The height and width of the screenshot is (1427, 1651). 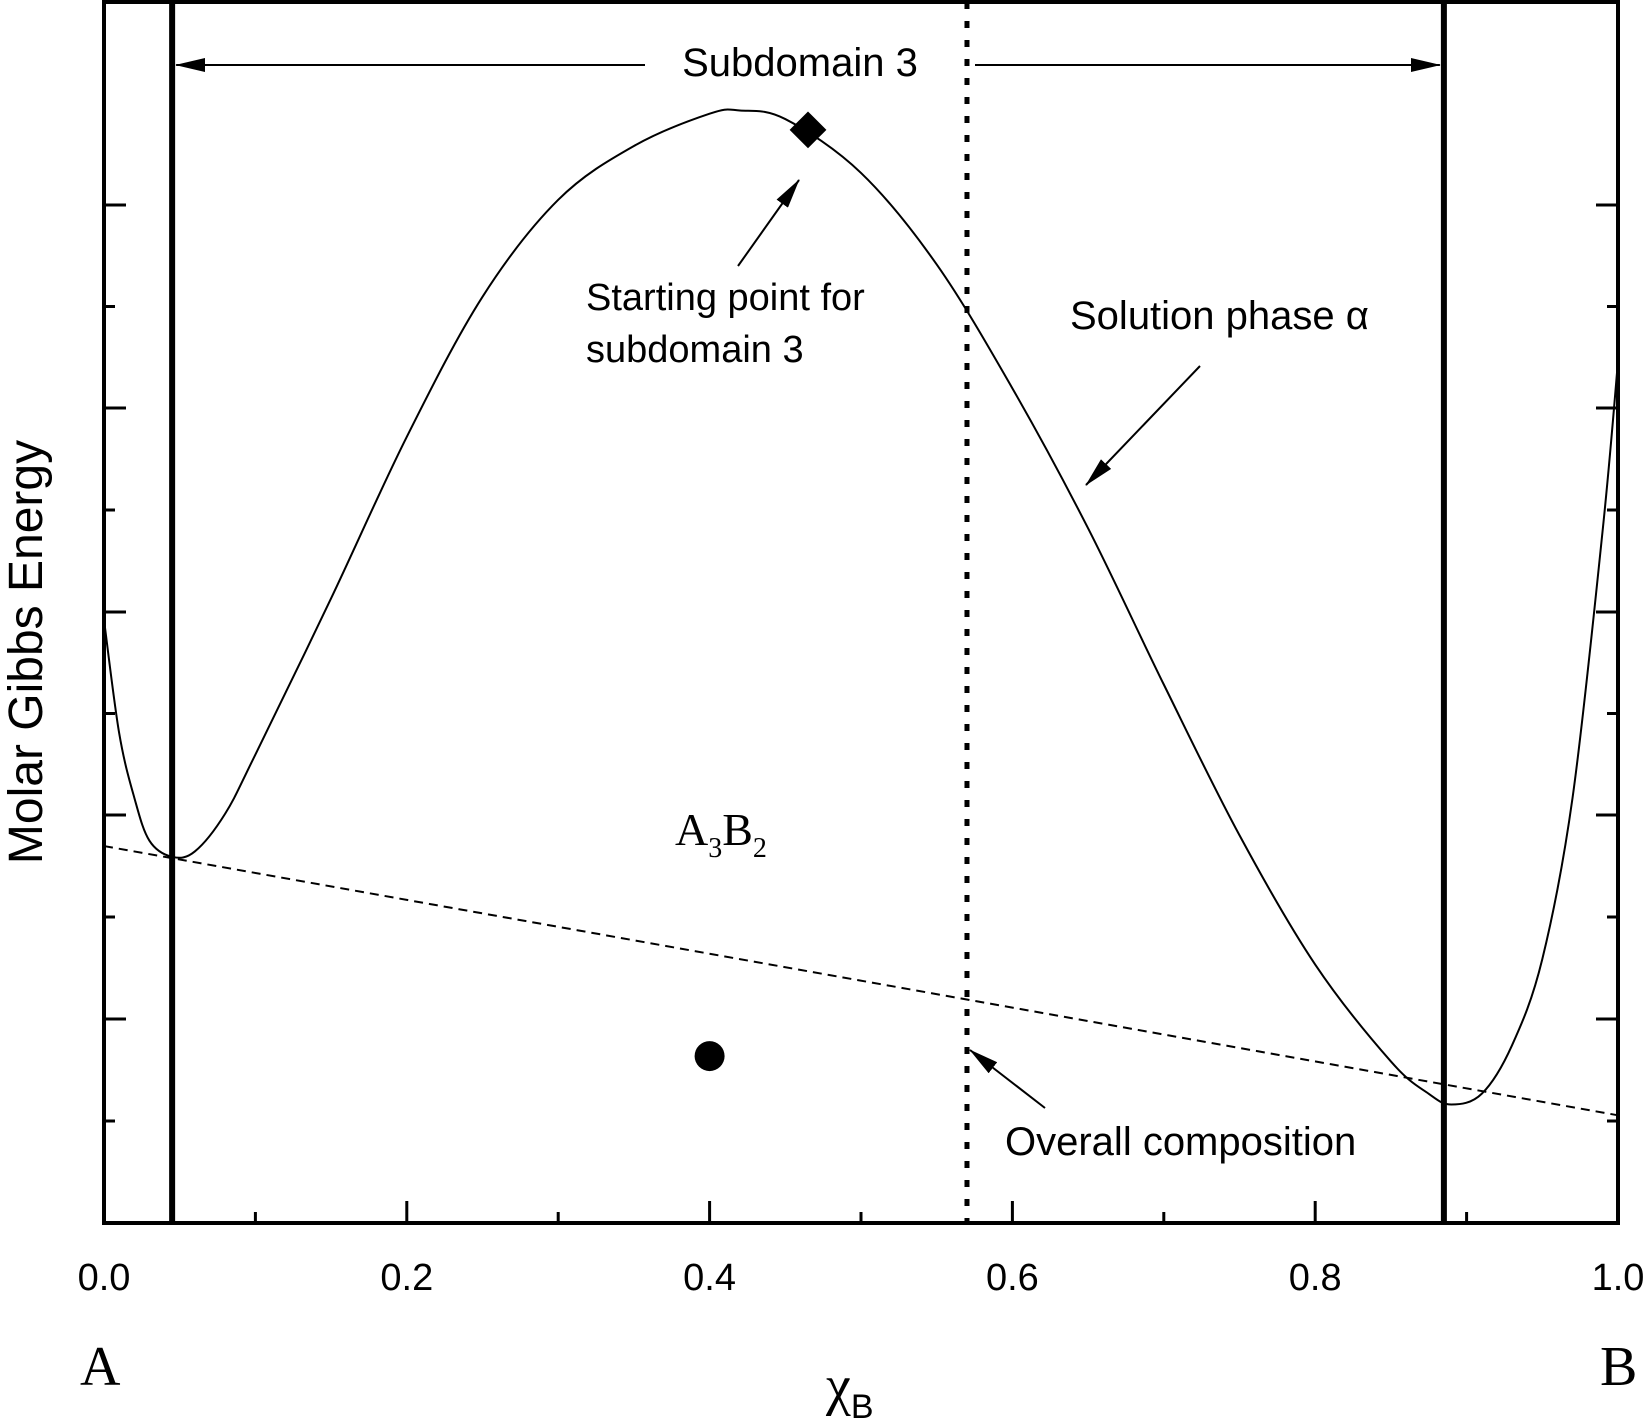 I want to click on x-tick-label: 0.8, so click(x=1315, y=1278).